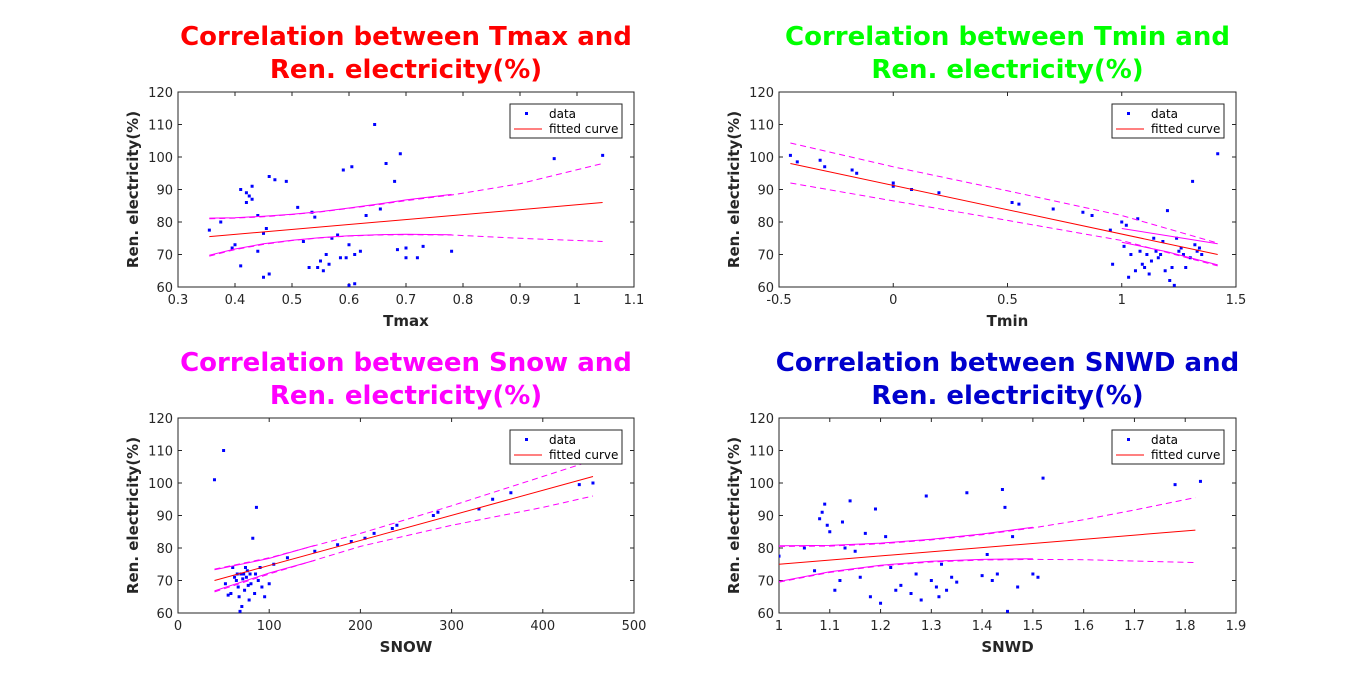  Describe the element at coordinates (987, 570) in the screenshot. I see `lower-bound-line` at that location.